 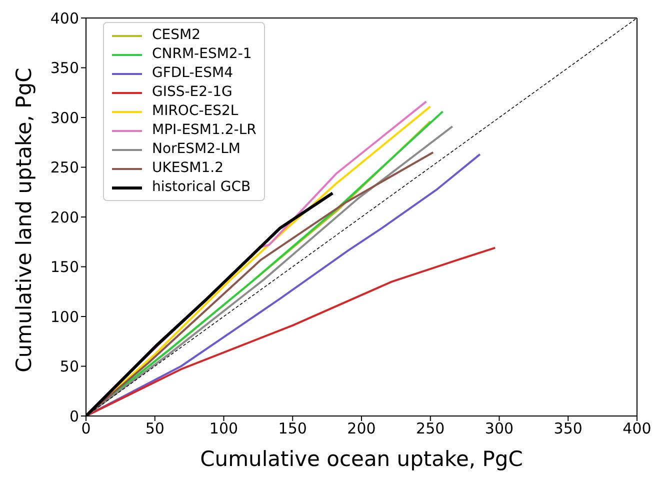 I want to click on y-tick-label: 200, so click(x=64, y=217).